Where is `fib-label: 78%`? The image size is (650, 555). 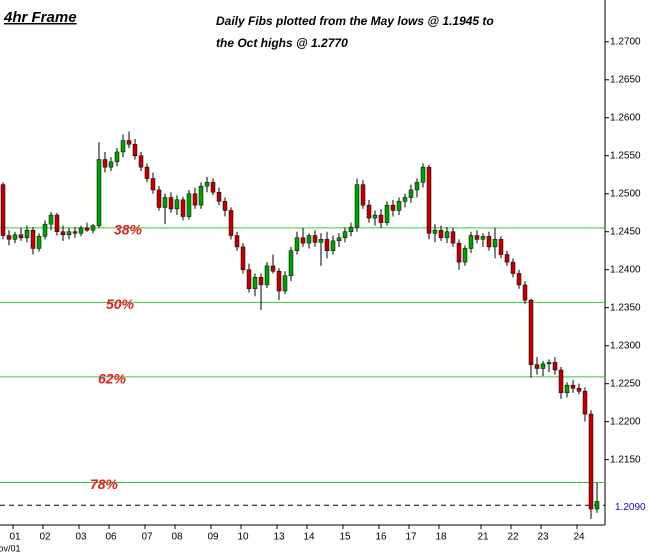
fib-label: 78% is located at coordinates (104, 484).